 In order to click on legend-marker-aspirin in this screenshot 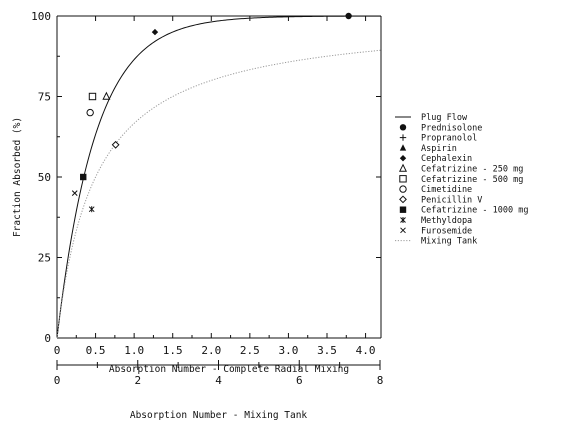, I will do `click(403, 147)`.